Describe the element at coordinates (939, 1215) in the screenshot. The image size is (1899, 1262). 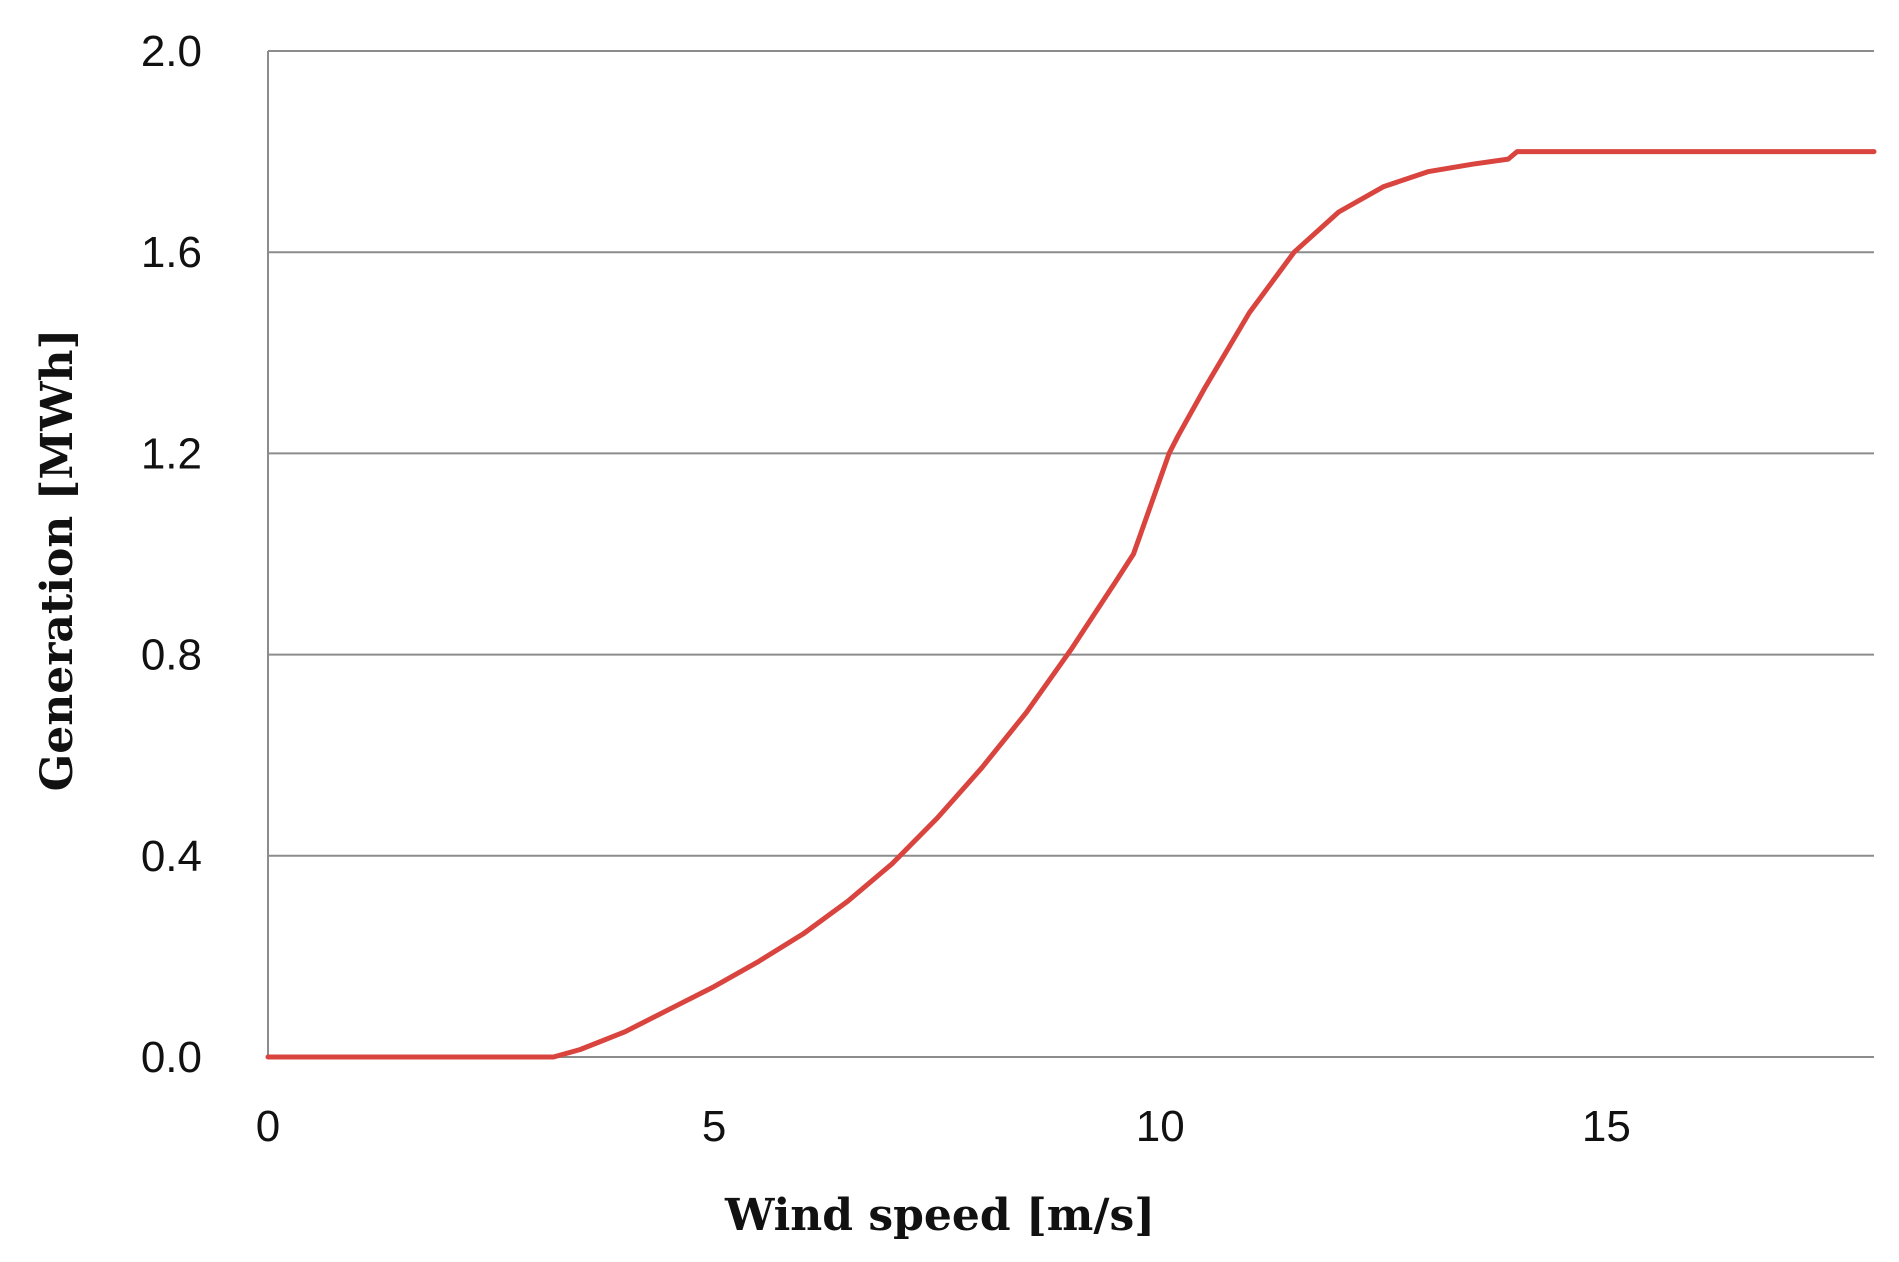
I see `x-axis-title: Wind speed [m/s]` at that location.